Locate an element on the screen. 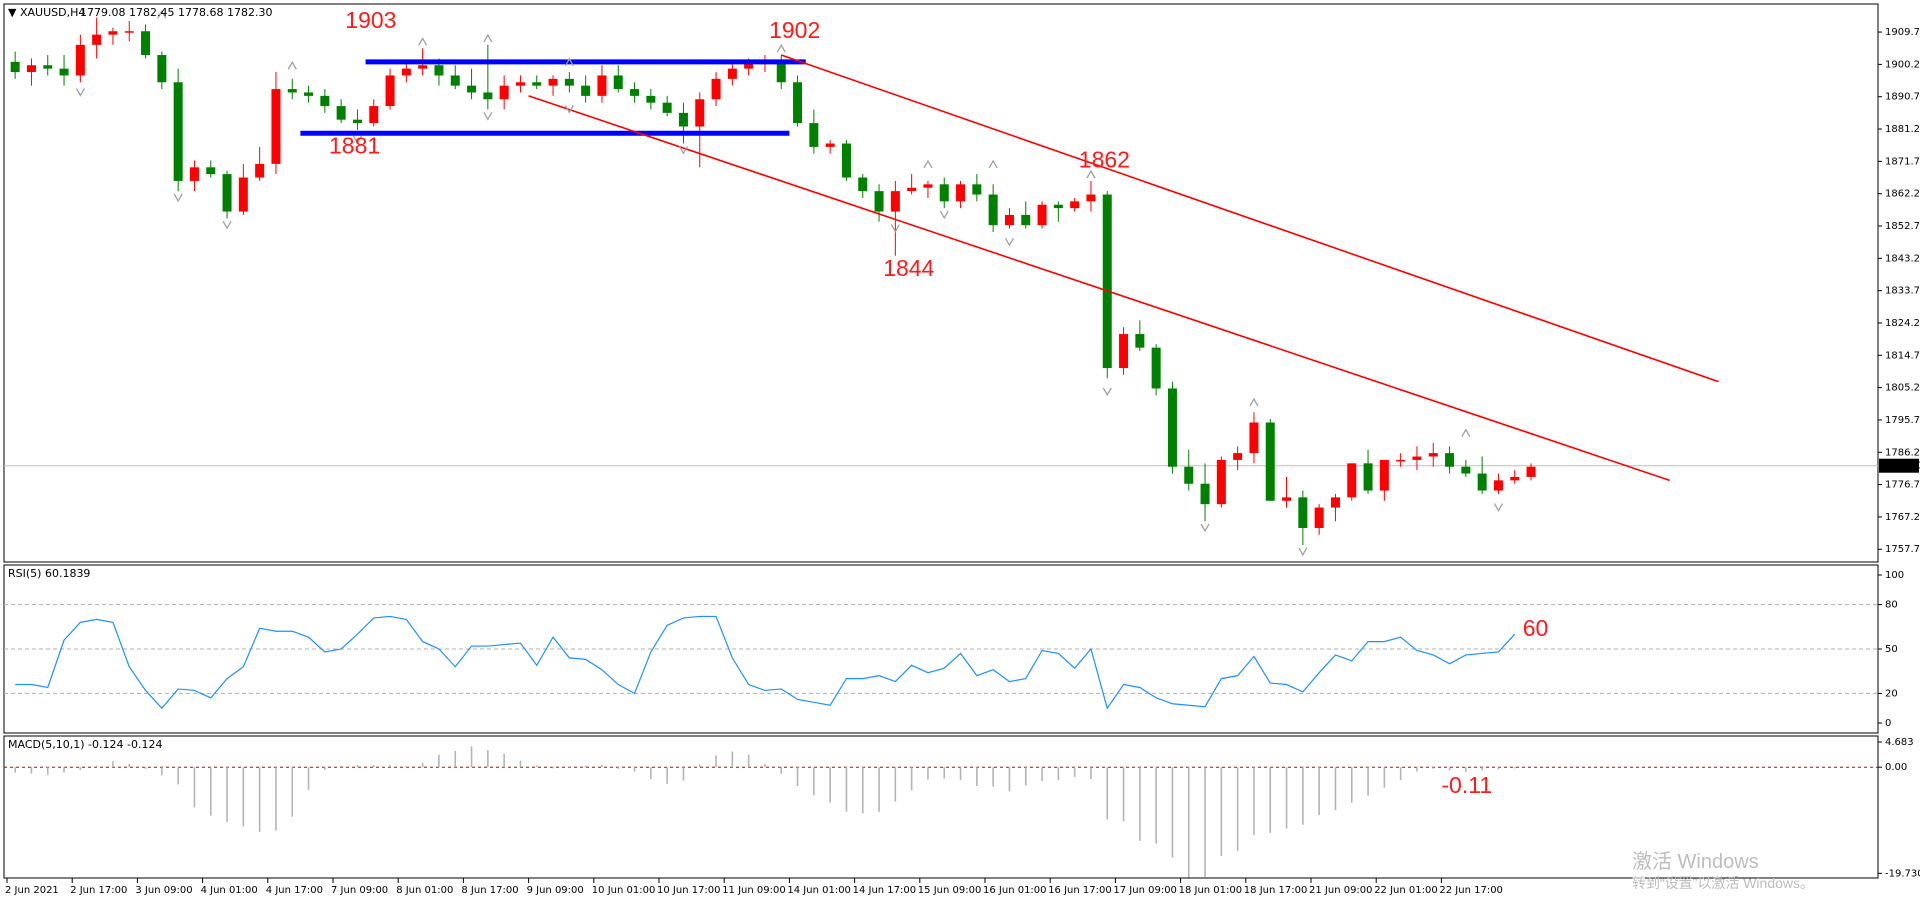 The width and height of the screenshot is (1920, 900). price-tick-label: 1786.25 is located at coordinates (1902, 452).